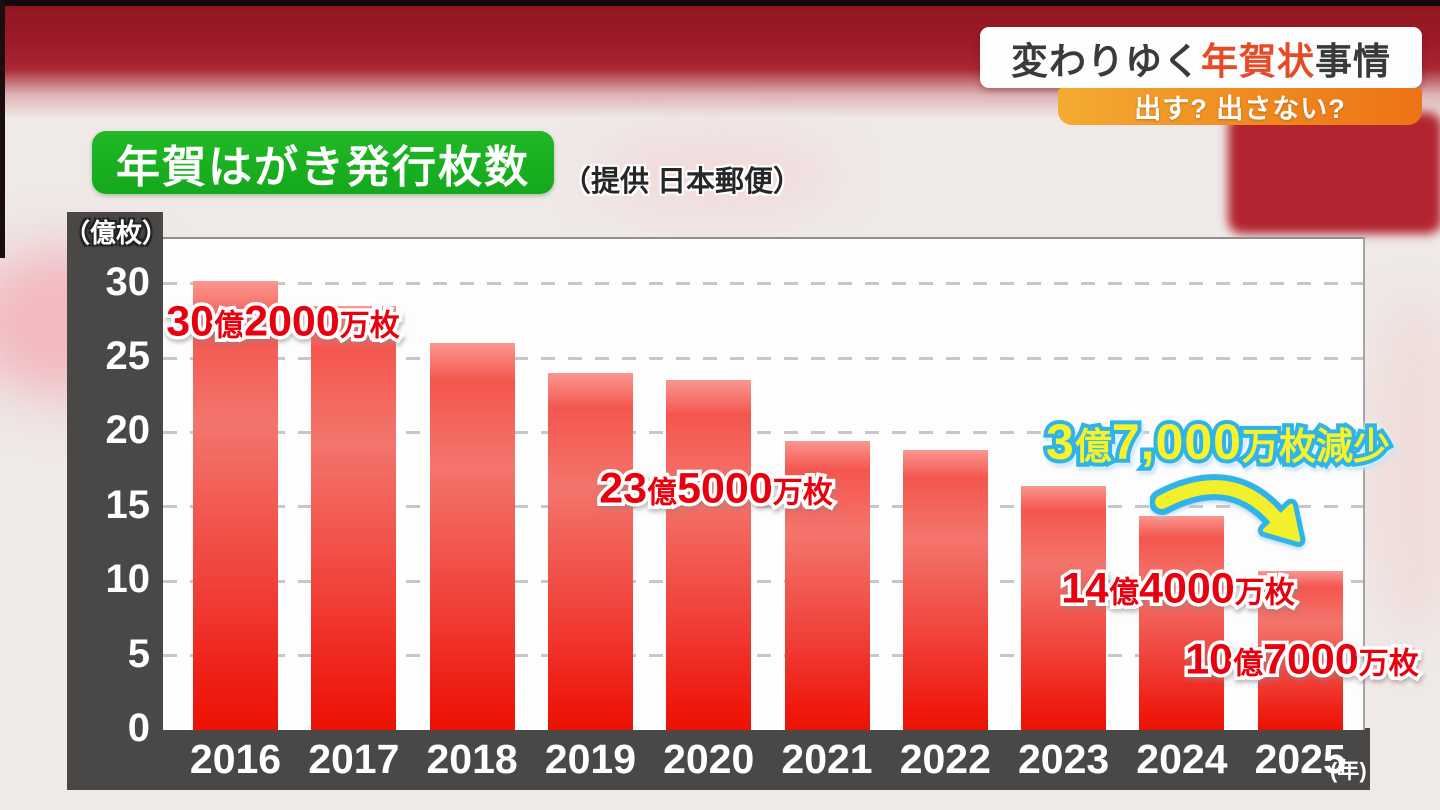  What do you see at coordinates (1258, 61) in the screenshot?
I see `program-title-highlight: 年賀状` at bounding box center [1258, 61].